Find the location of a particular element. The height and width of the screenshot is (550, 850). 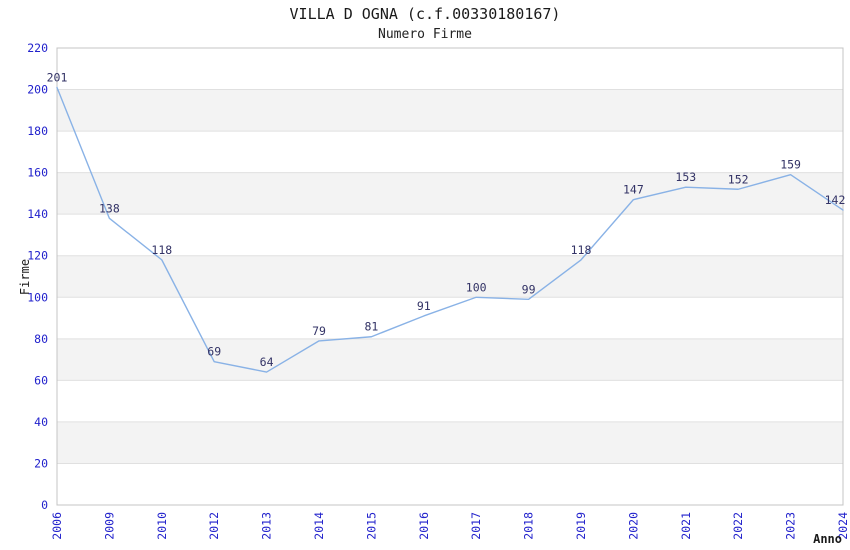

x-tick-label-group: 2014 is located at coordinates (319, 526).